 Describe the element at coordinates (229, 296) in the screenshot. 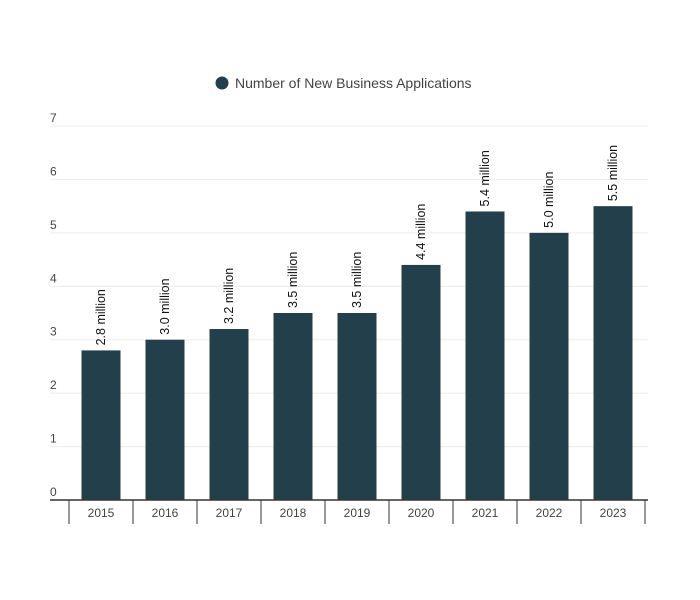

I see `data-label: 3.2 million` at that location.